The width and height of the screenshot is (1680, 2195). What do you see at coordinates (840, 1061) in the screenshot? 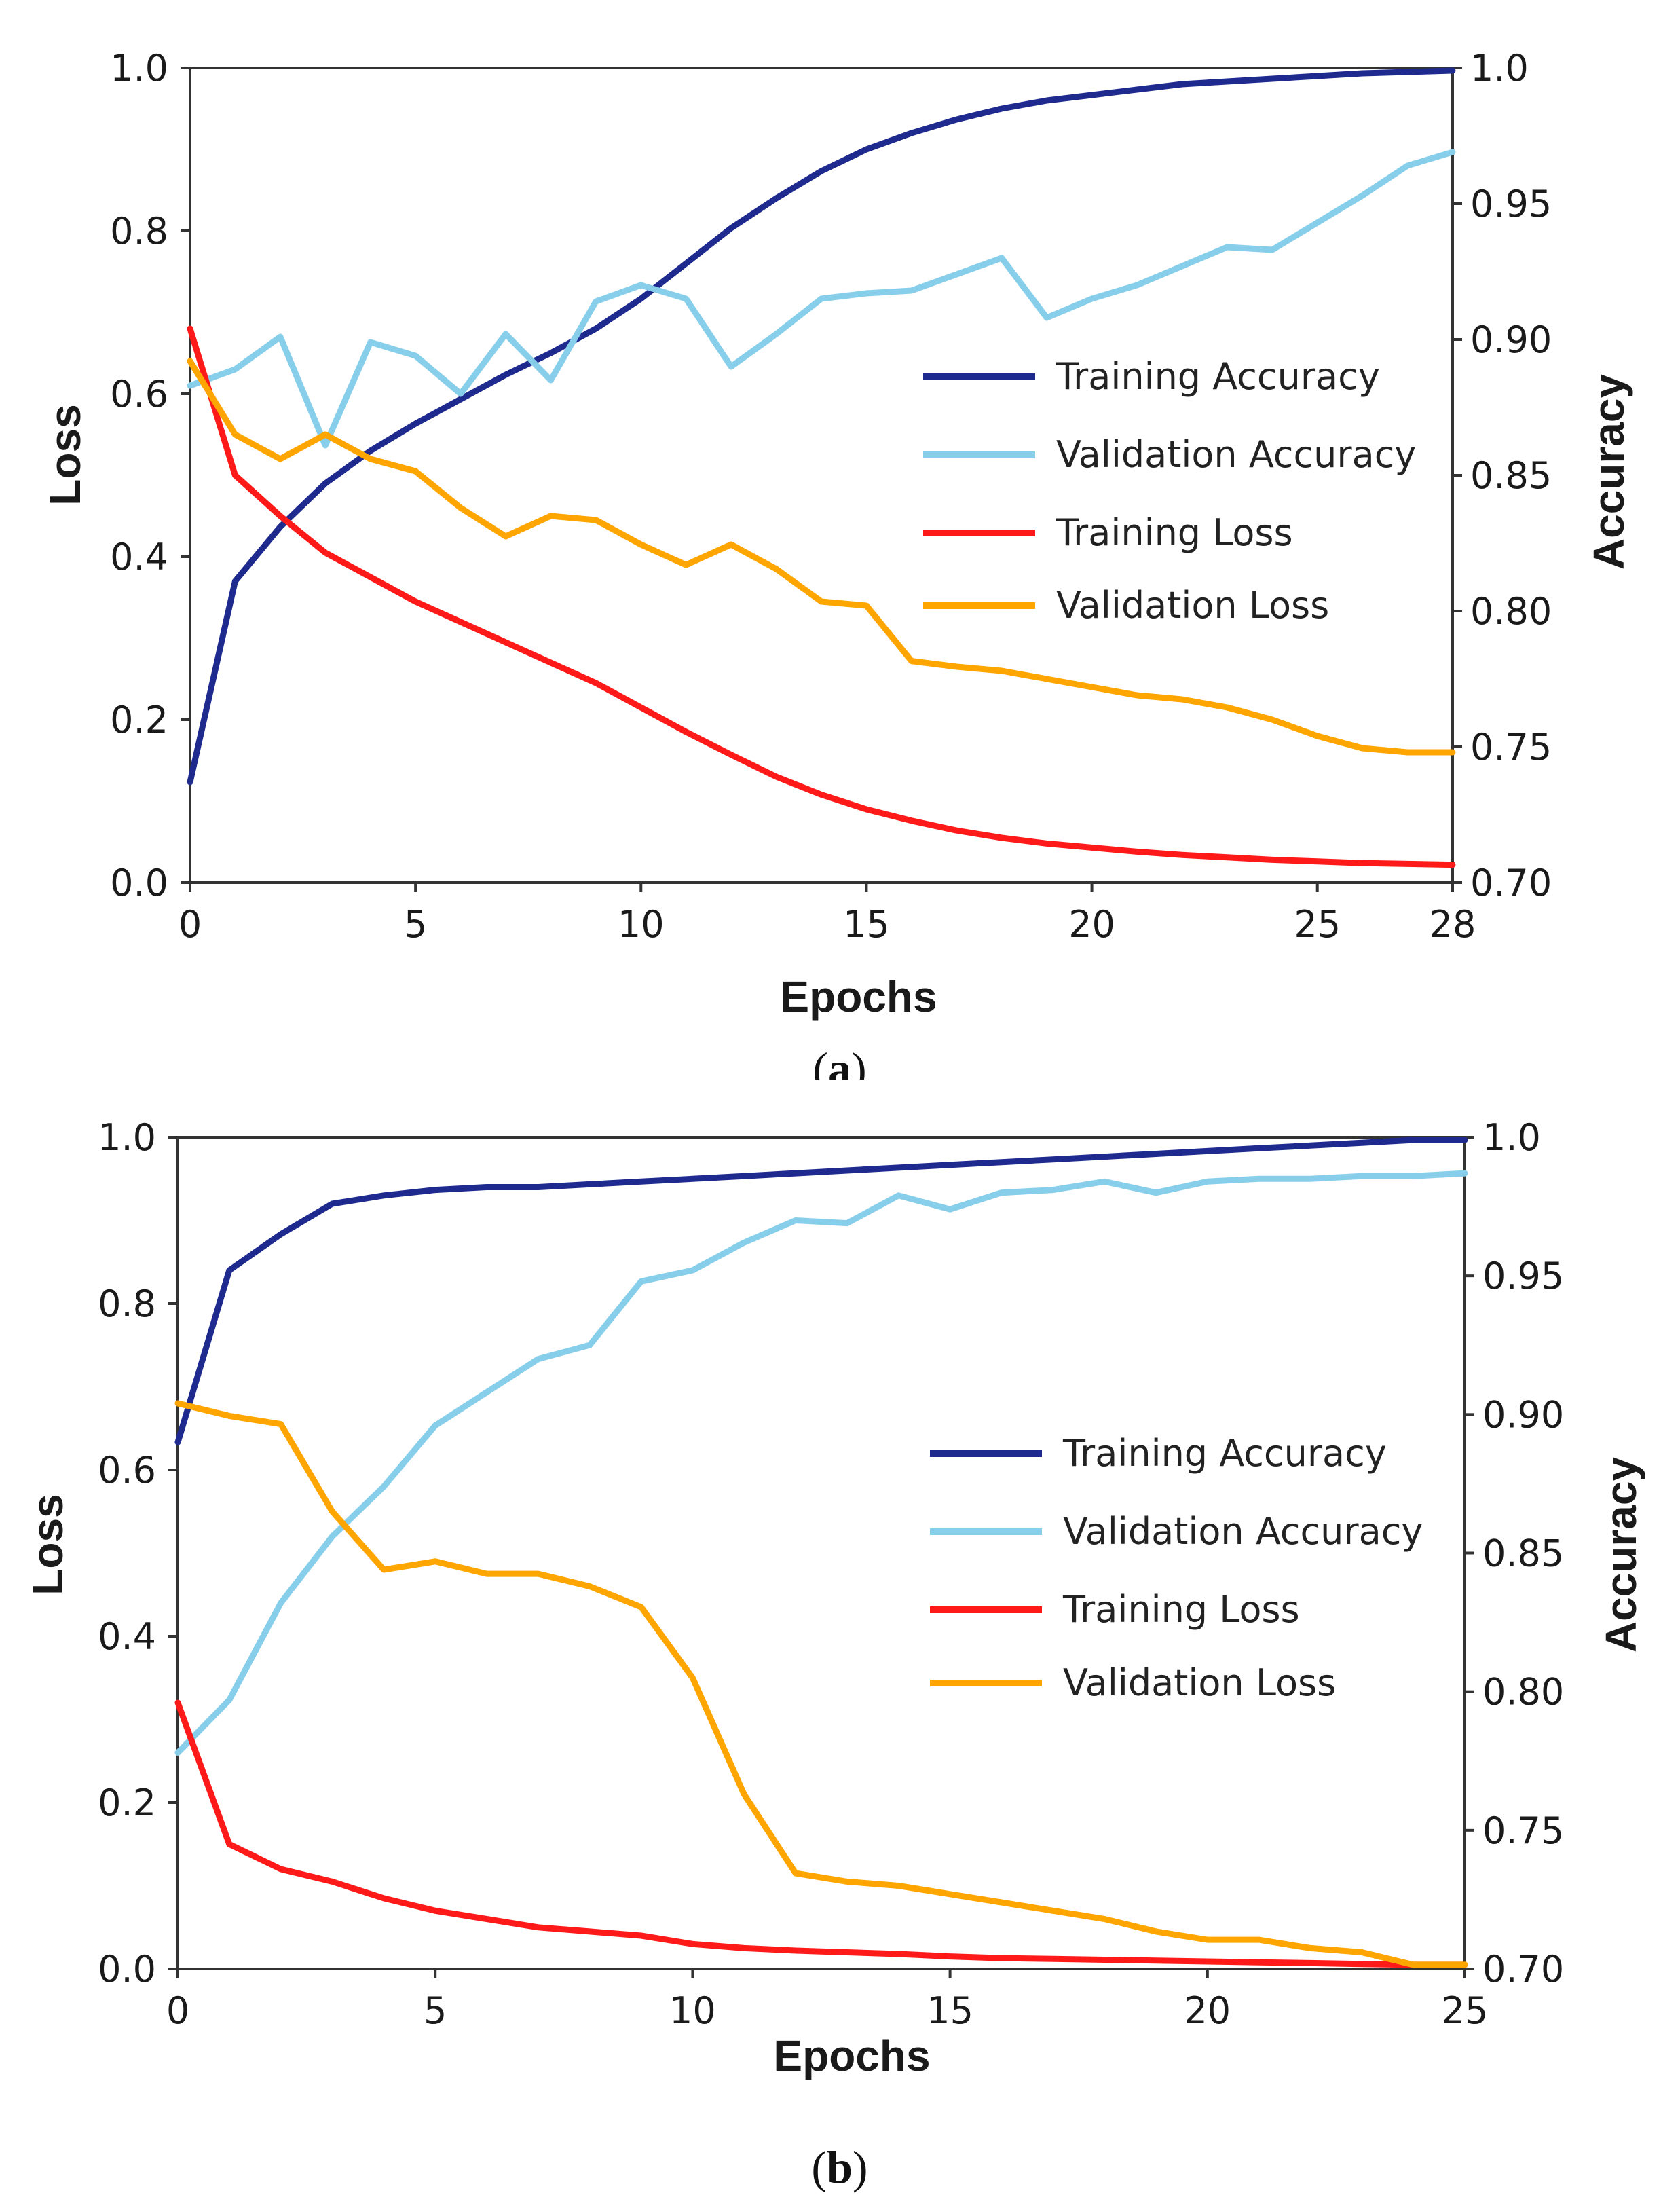
I see `panel-caption: (a)` at bounding box center [840, 1061].